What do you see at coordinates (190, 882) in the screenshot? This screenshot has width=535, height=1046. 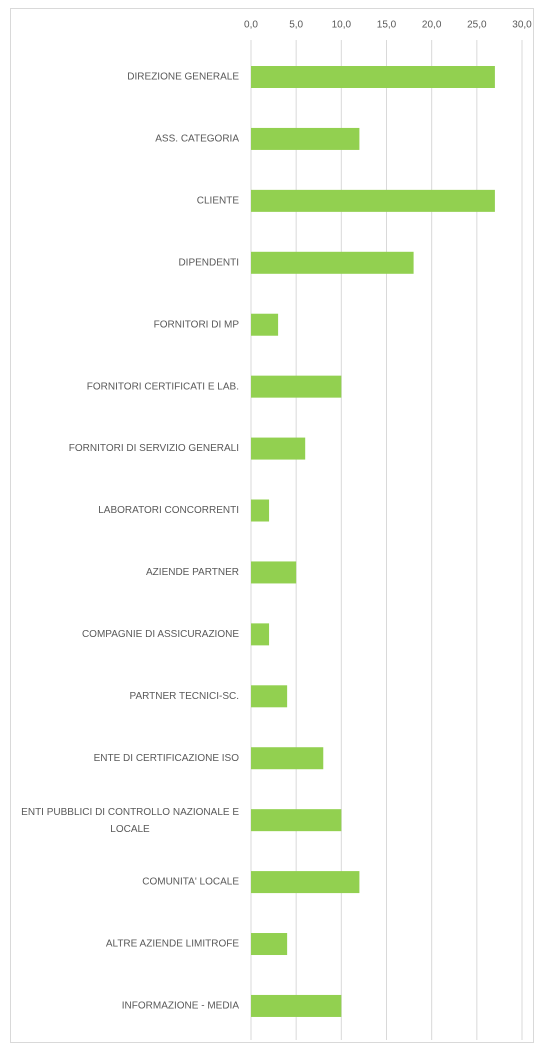 I see `y-tick-label: COMUNITA' LOCALE` at bounding box center [190, 882].